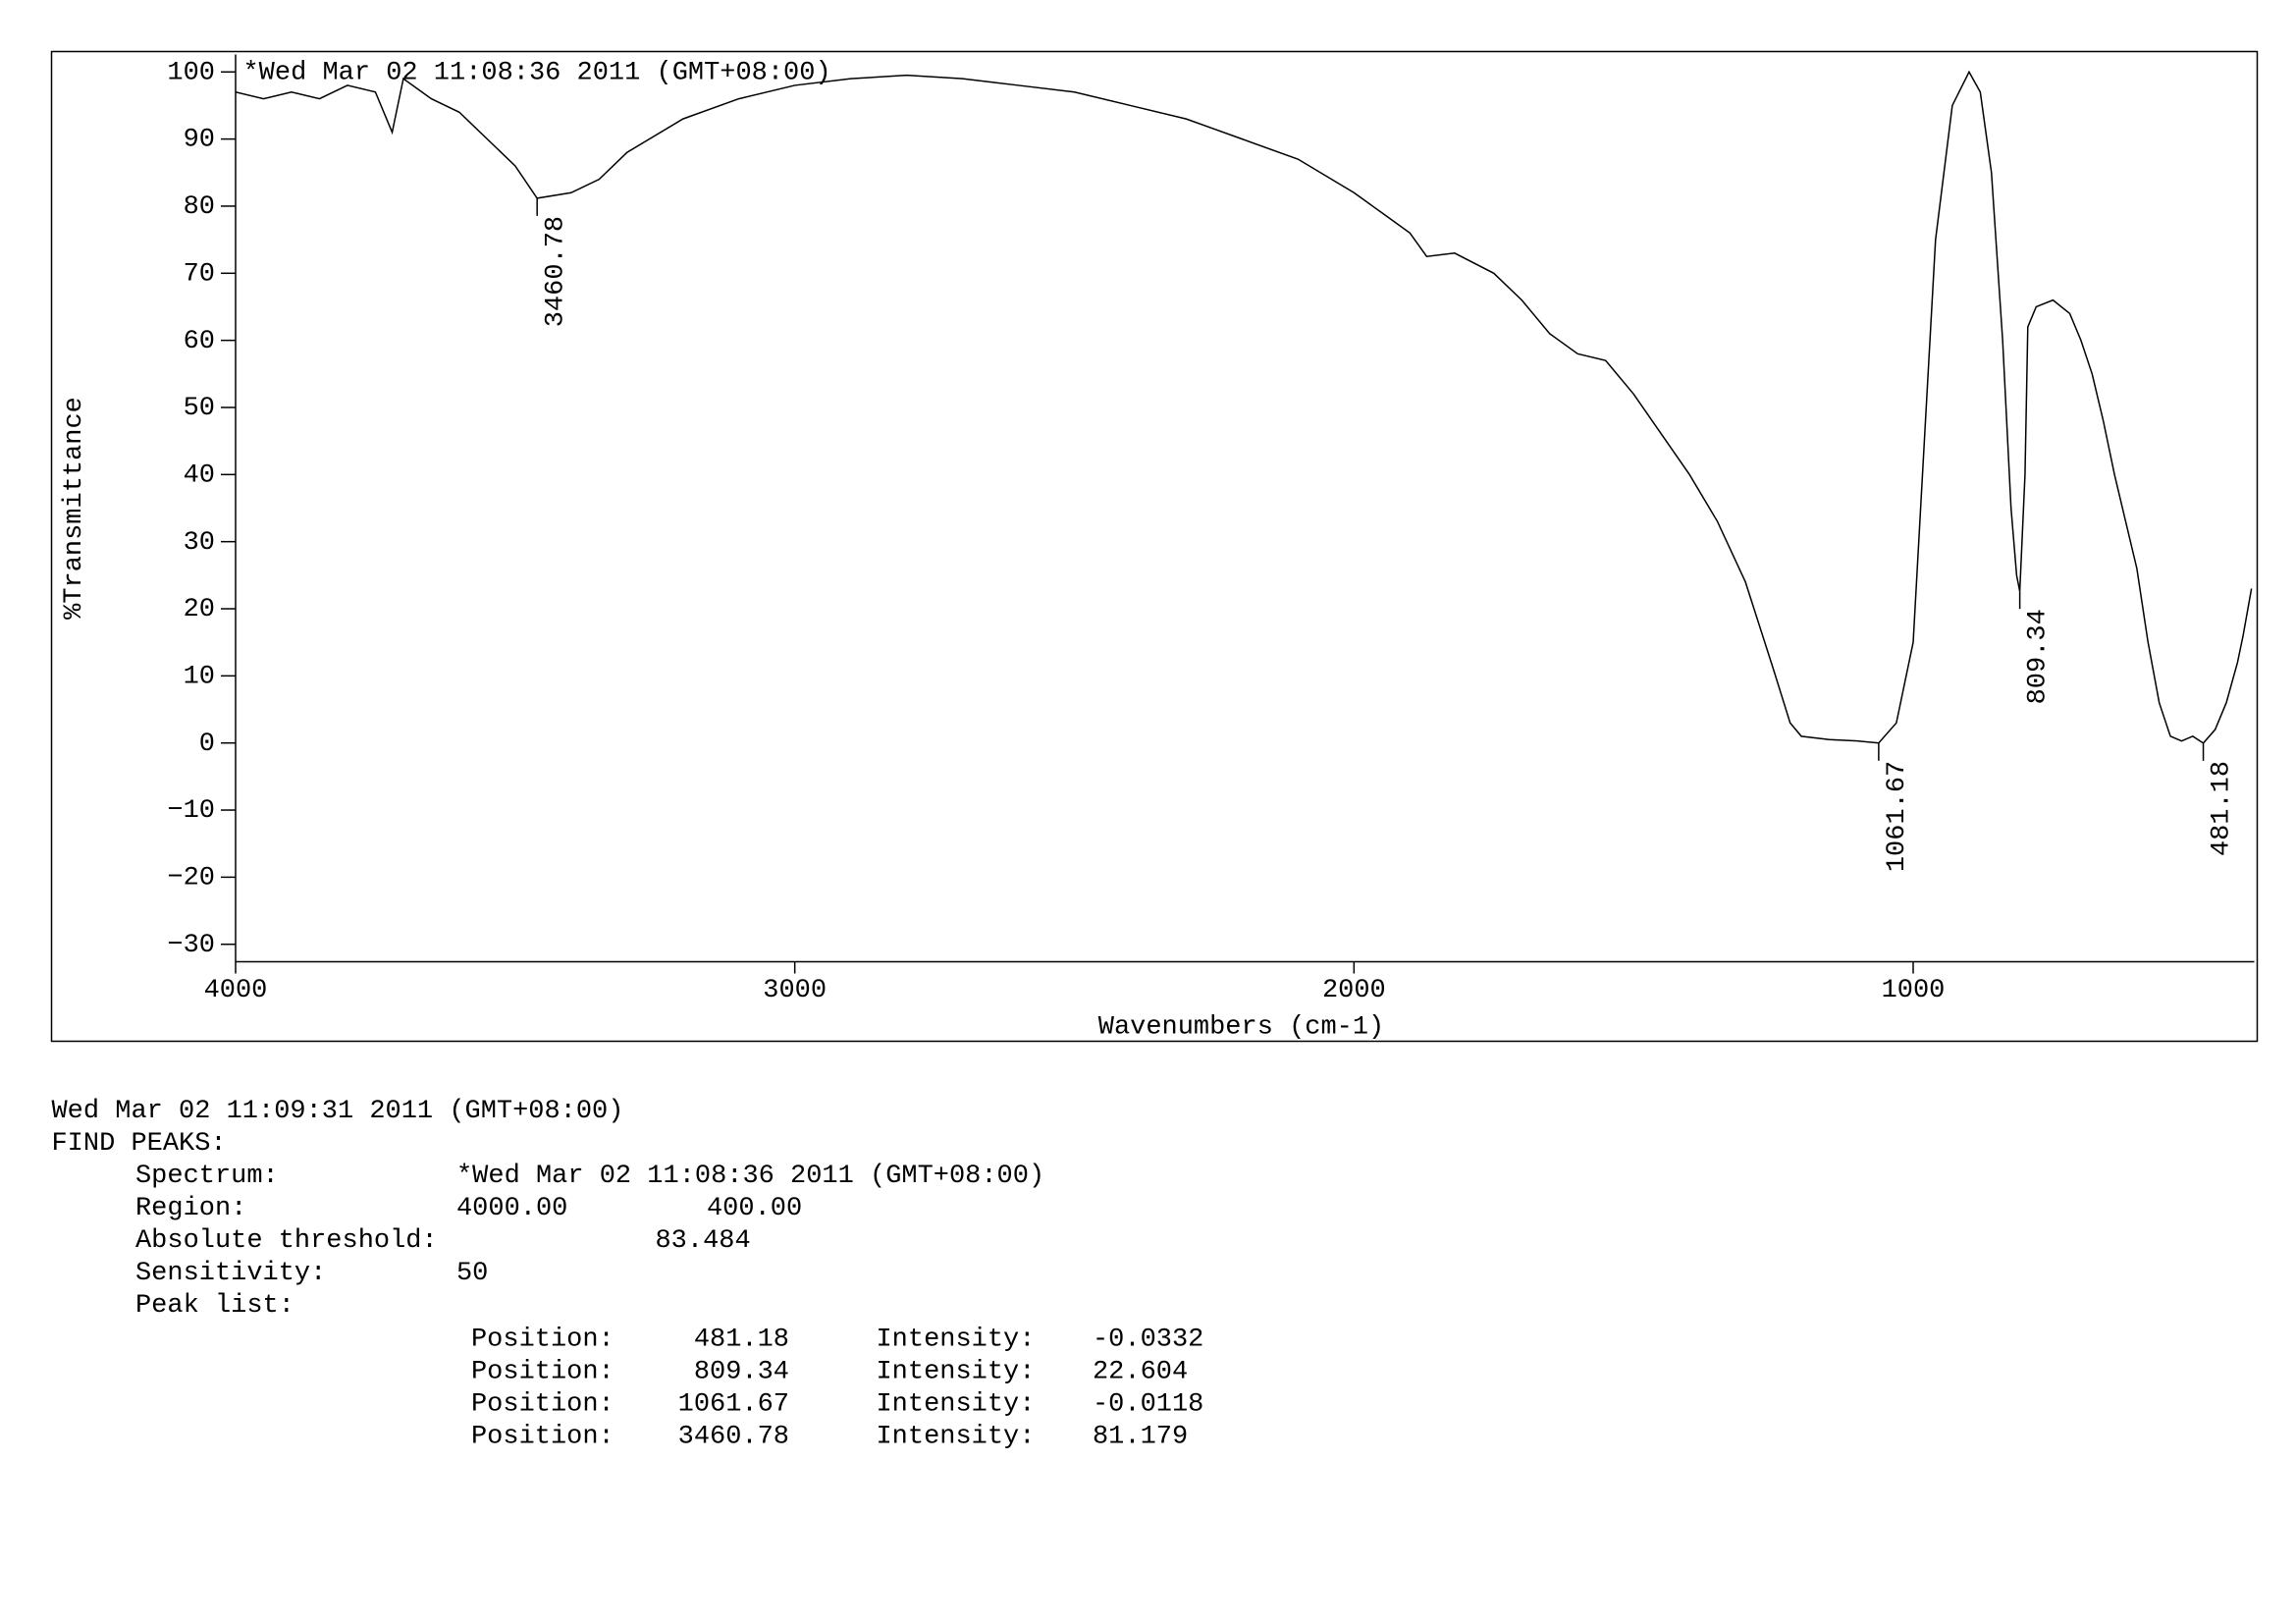 The width and height of the screenshot is (2296, 1624). Describe the element at coordinates (734, 1437) in the screenshot. I see `row-value: 3460.78` at that location.